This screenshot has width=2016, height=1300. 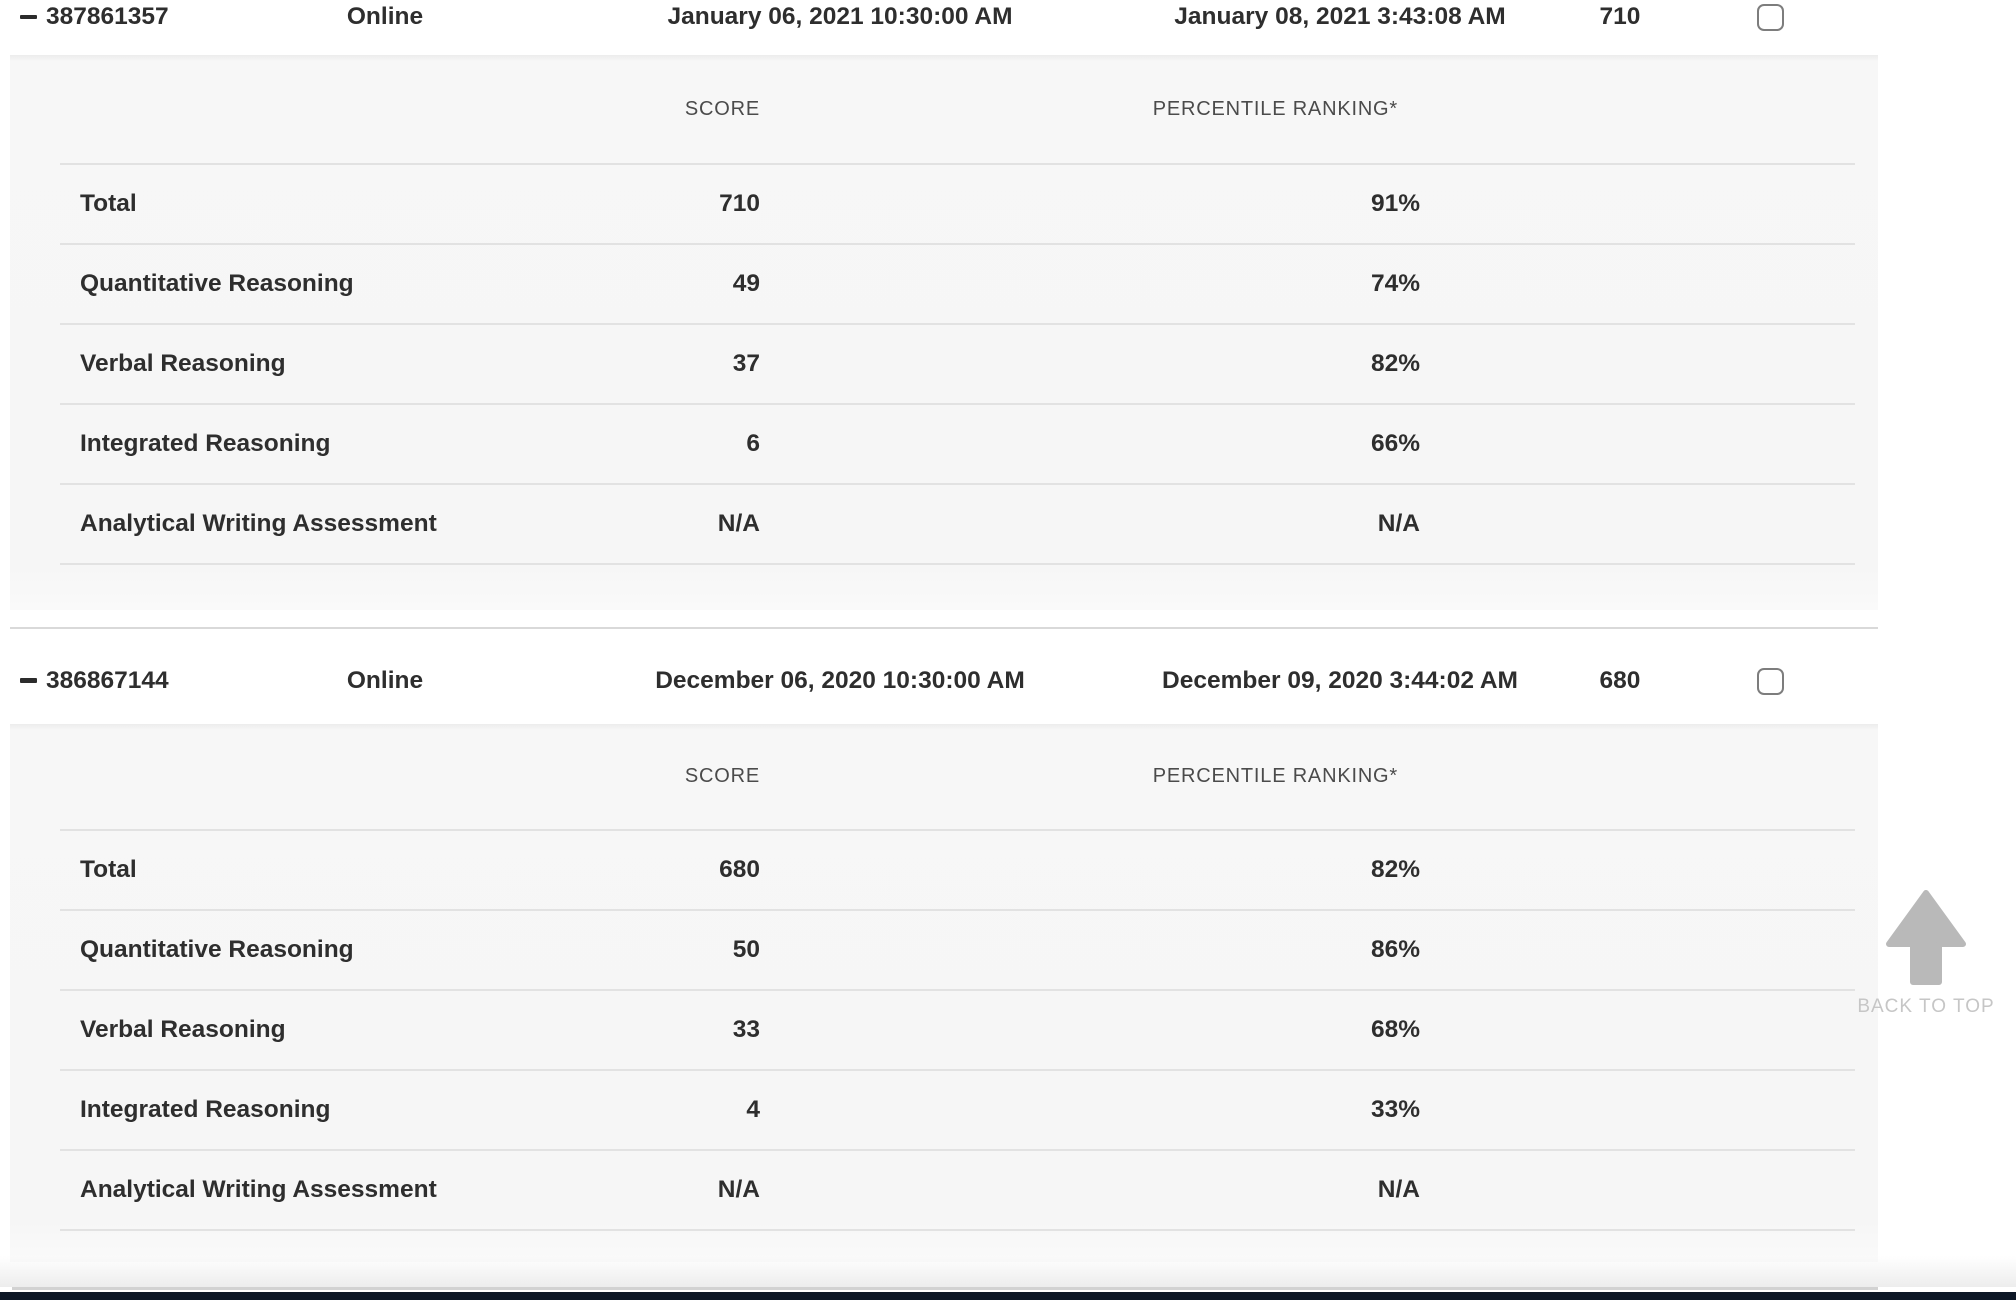 What do you see at coordinates (957, 869) in the screenshot?
I see `table-row: Total 680 82%` at bounding box center [957, 869].